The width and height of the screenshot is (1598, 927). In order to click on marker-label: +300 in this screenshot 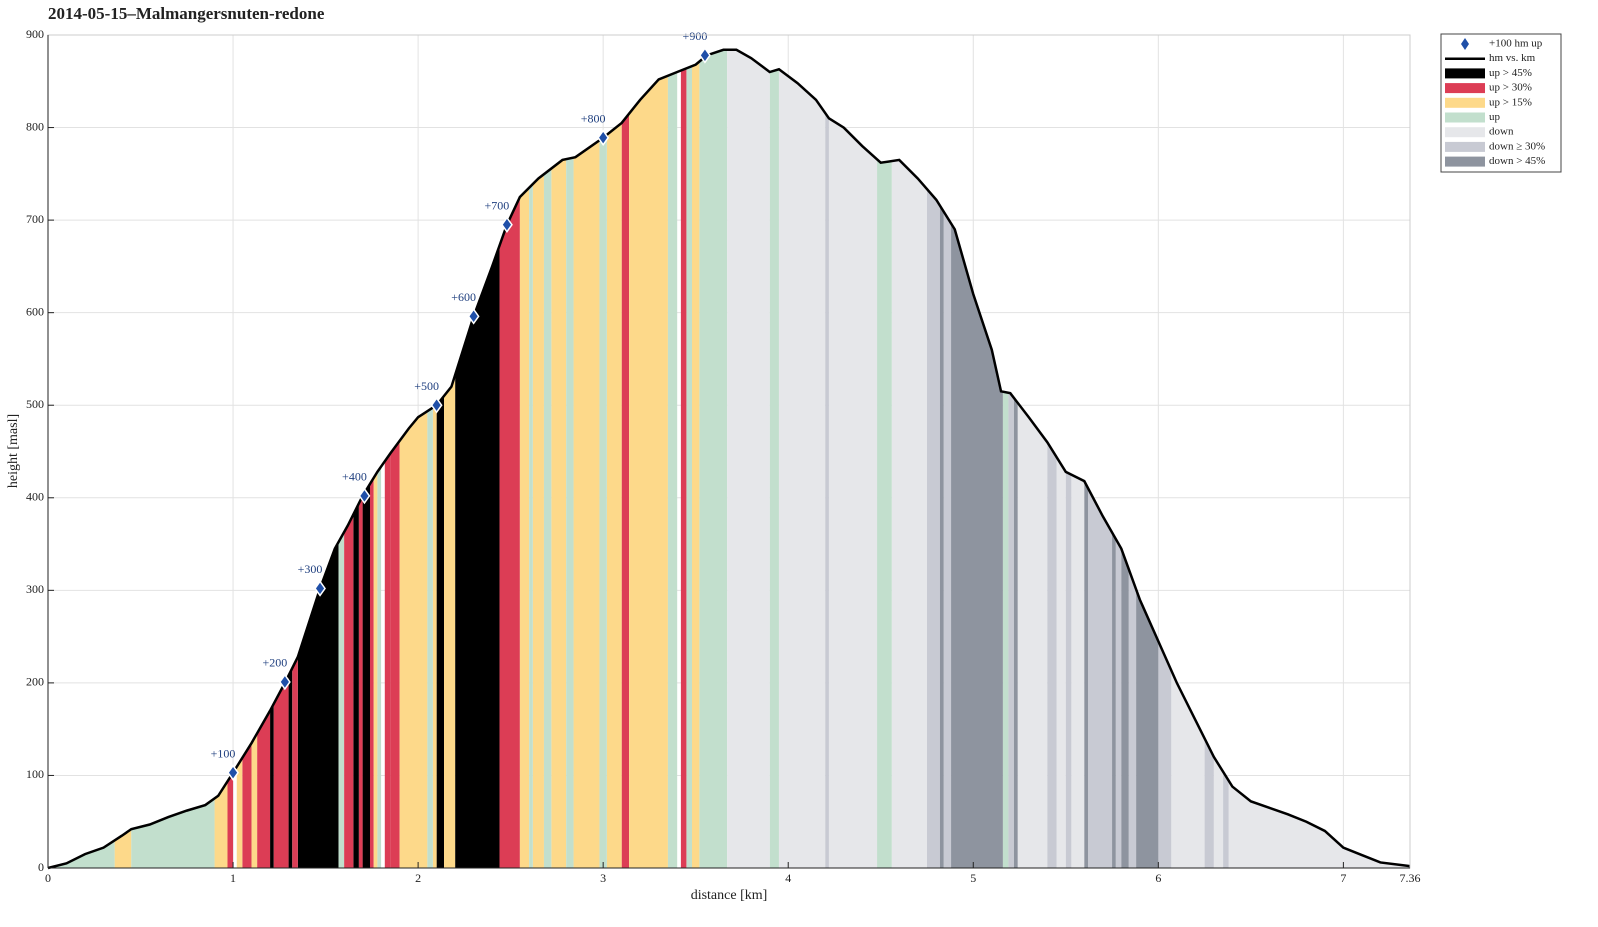, I will do `click(310, 569)`.